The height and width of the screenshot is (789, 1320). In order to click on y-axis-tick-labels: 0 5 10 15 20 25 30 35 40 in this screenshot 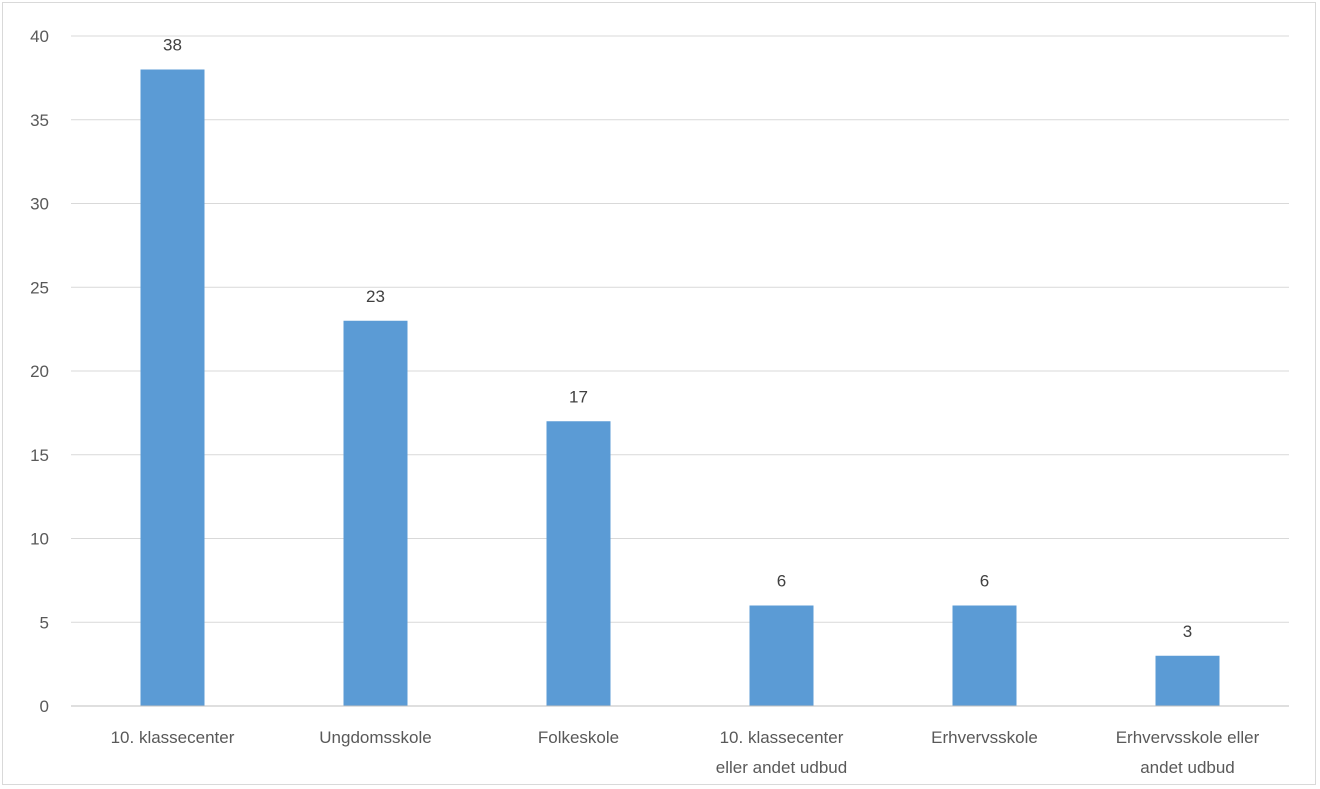, I will do `click(39, 371)`.